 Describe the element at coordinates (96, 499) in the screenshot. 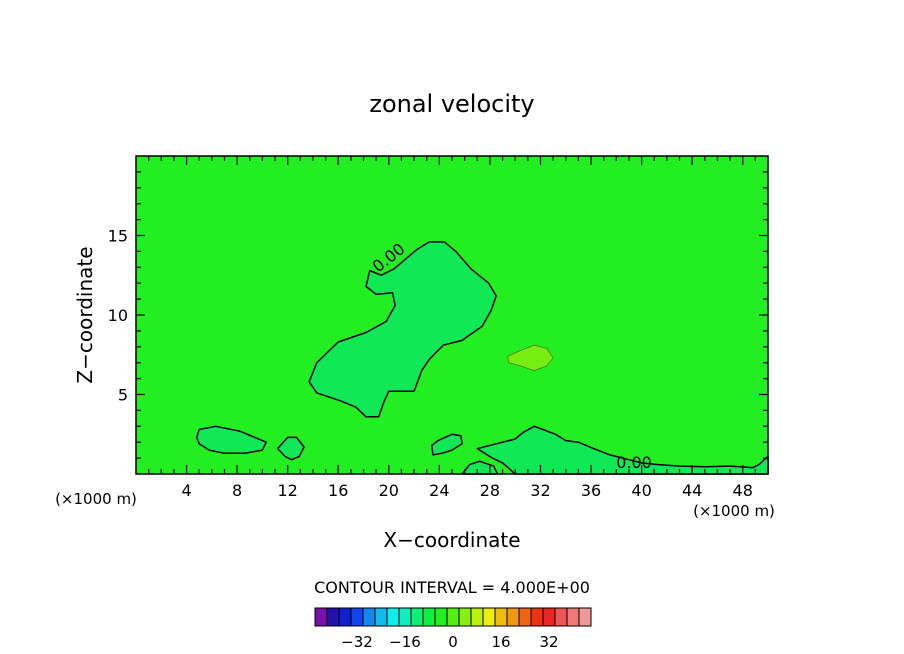

I see `x-unit-left: (×1000 m)` at that location.